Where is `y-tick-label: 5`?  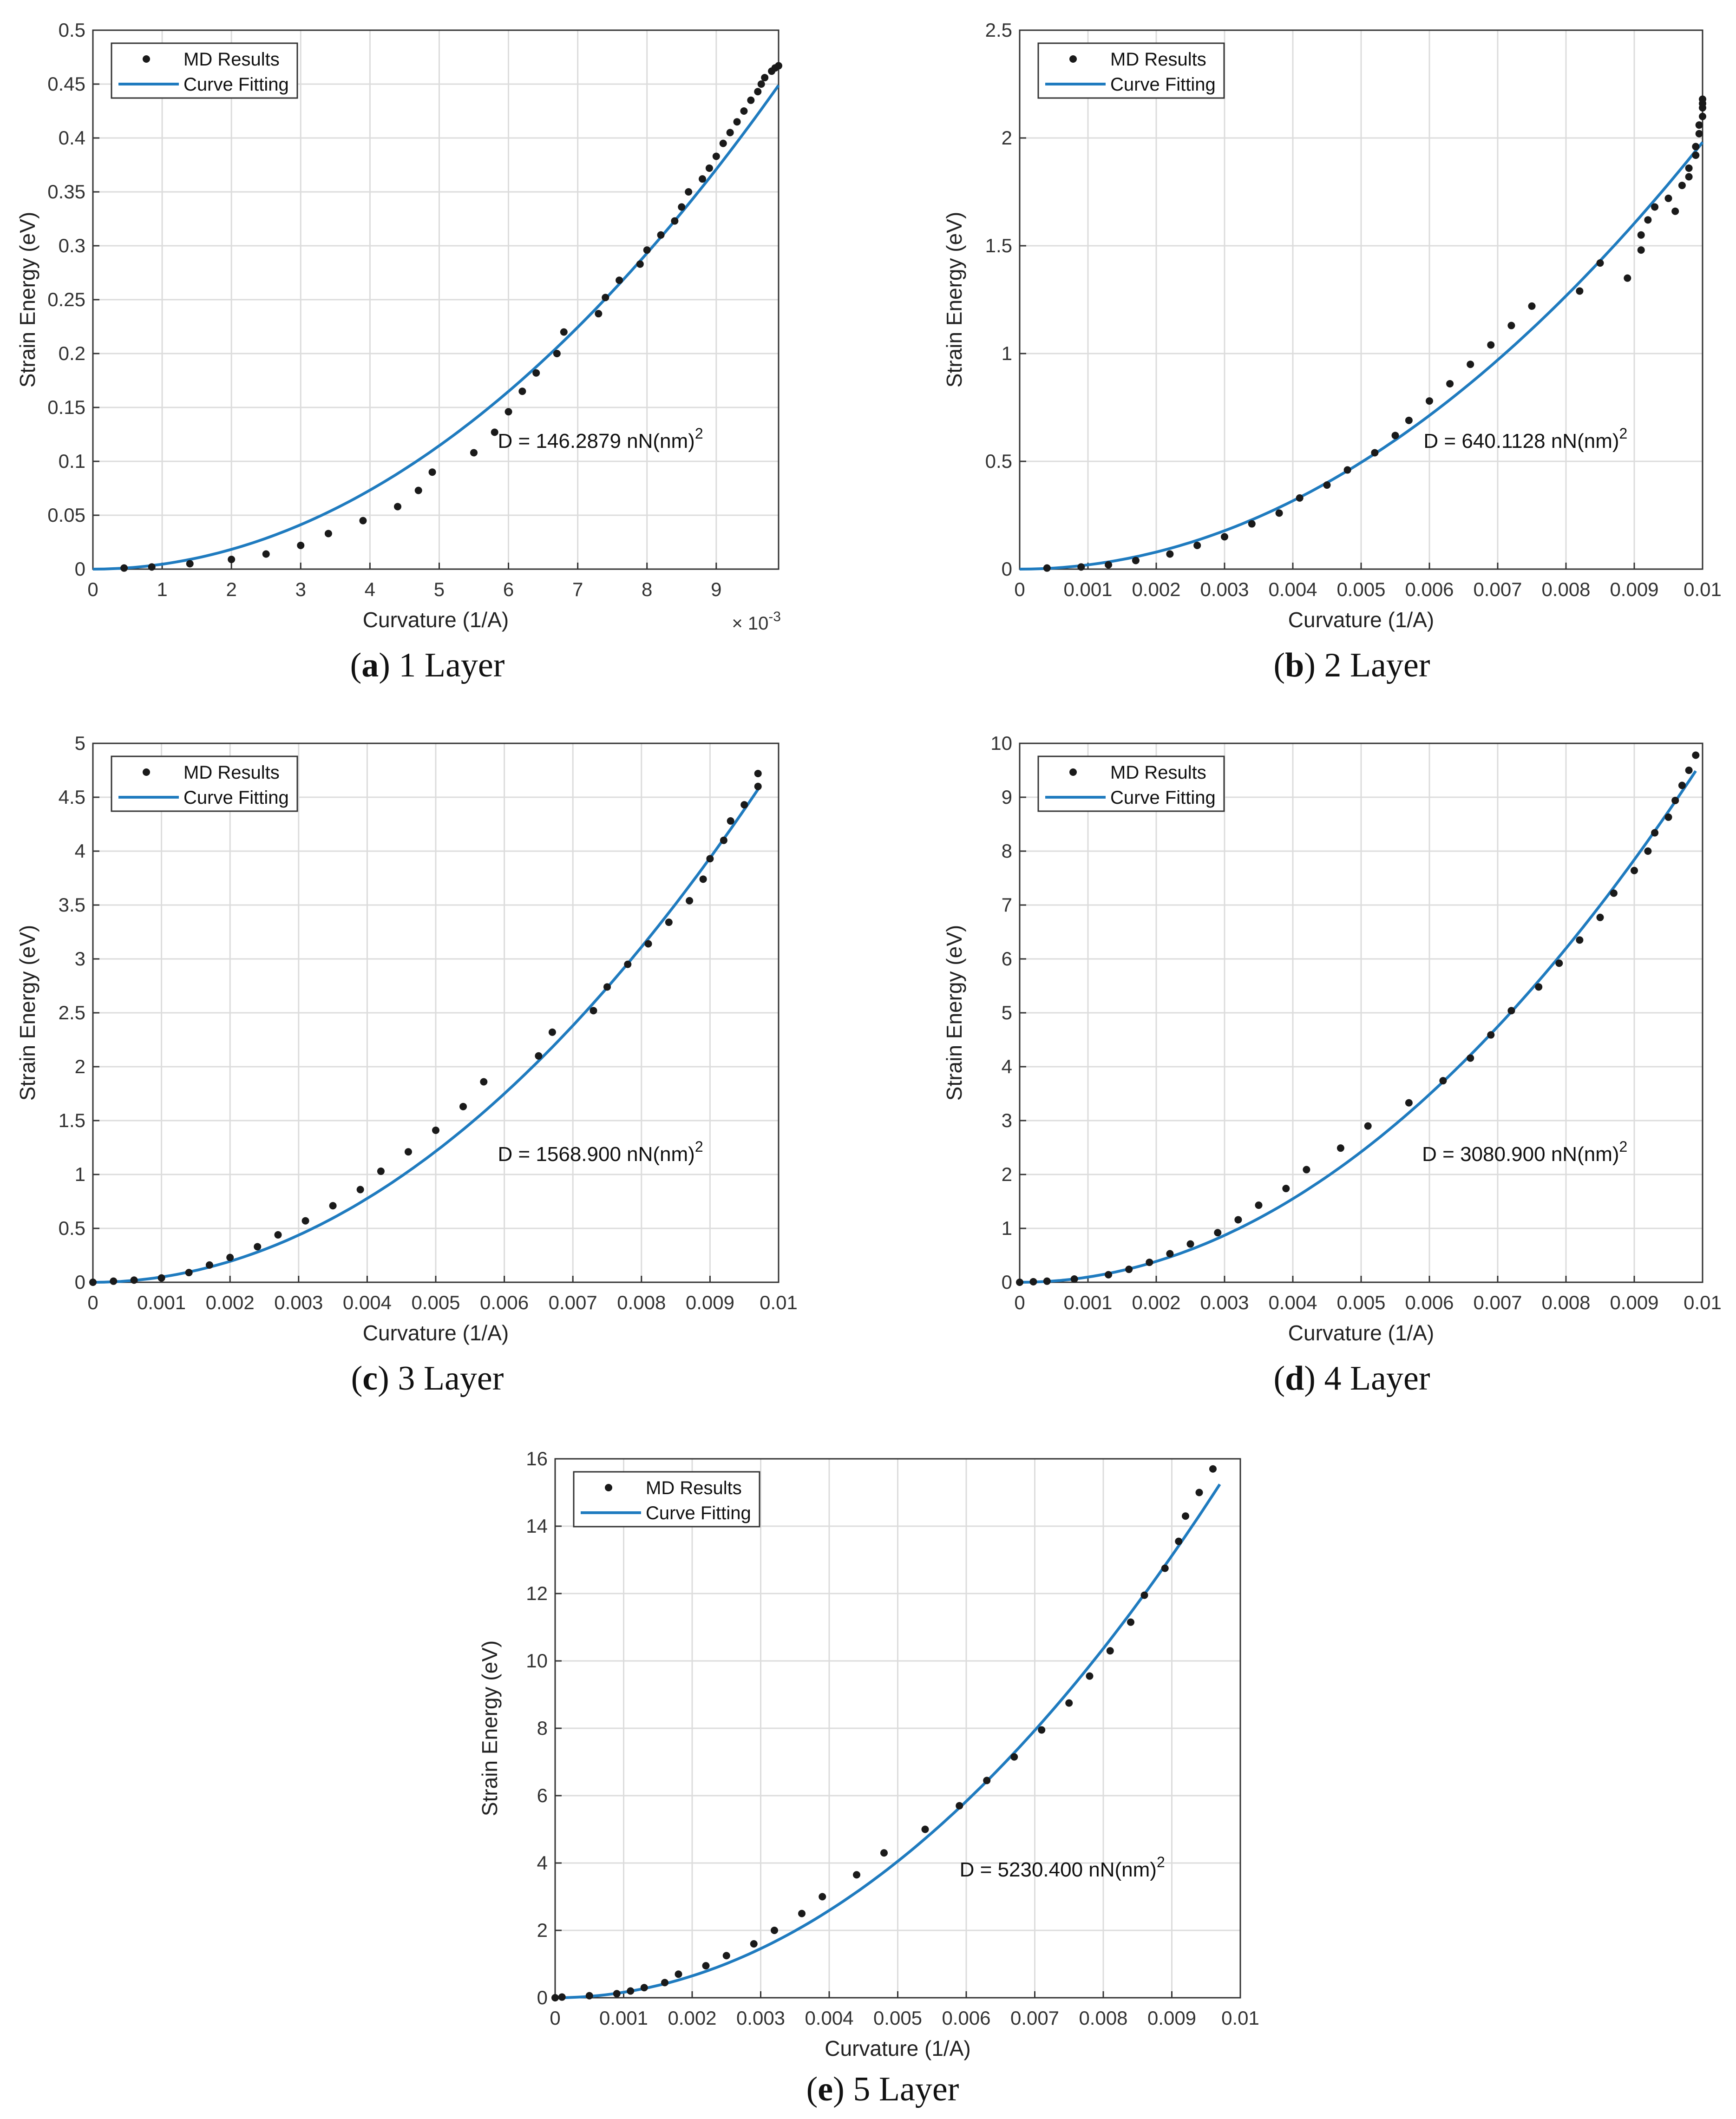
y-tick-label: 5 is located at coordinates (80, 743).